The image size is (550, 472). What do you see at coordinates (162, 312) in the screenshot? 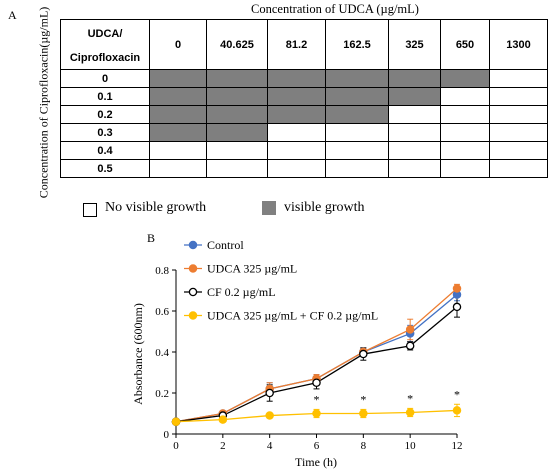
I see `y-tick-label: 0.6` at bounding box center [162, 312].